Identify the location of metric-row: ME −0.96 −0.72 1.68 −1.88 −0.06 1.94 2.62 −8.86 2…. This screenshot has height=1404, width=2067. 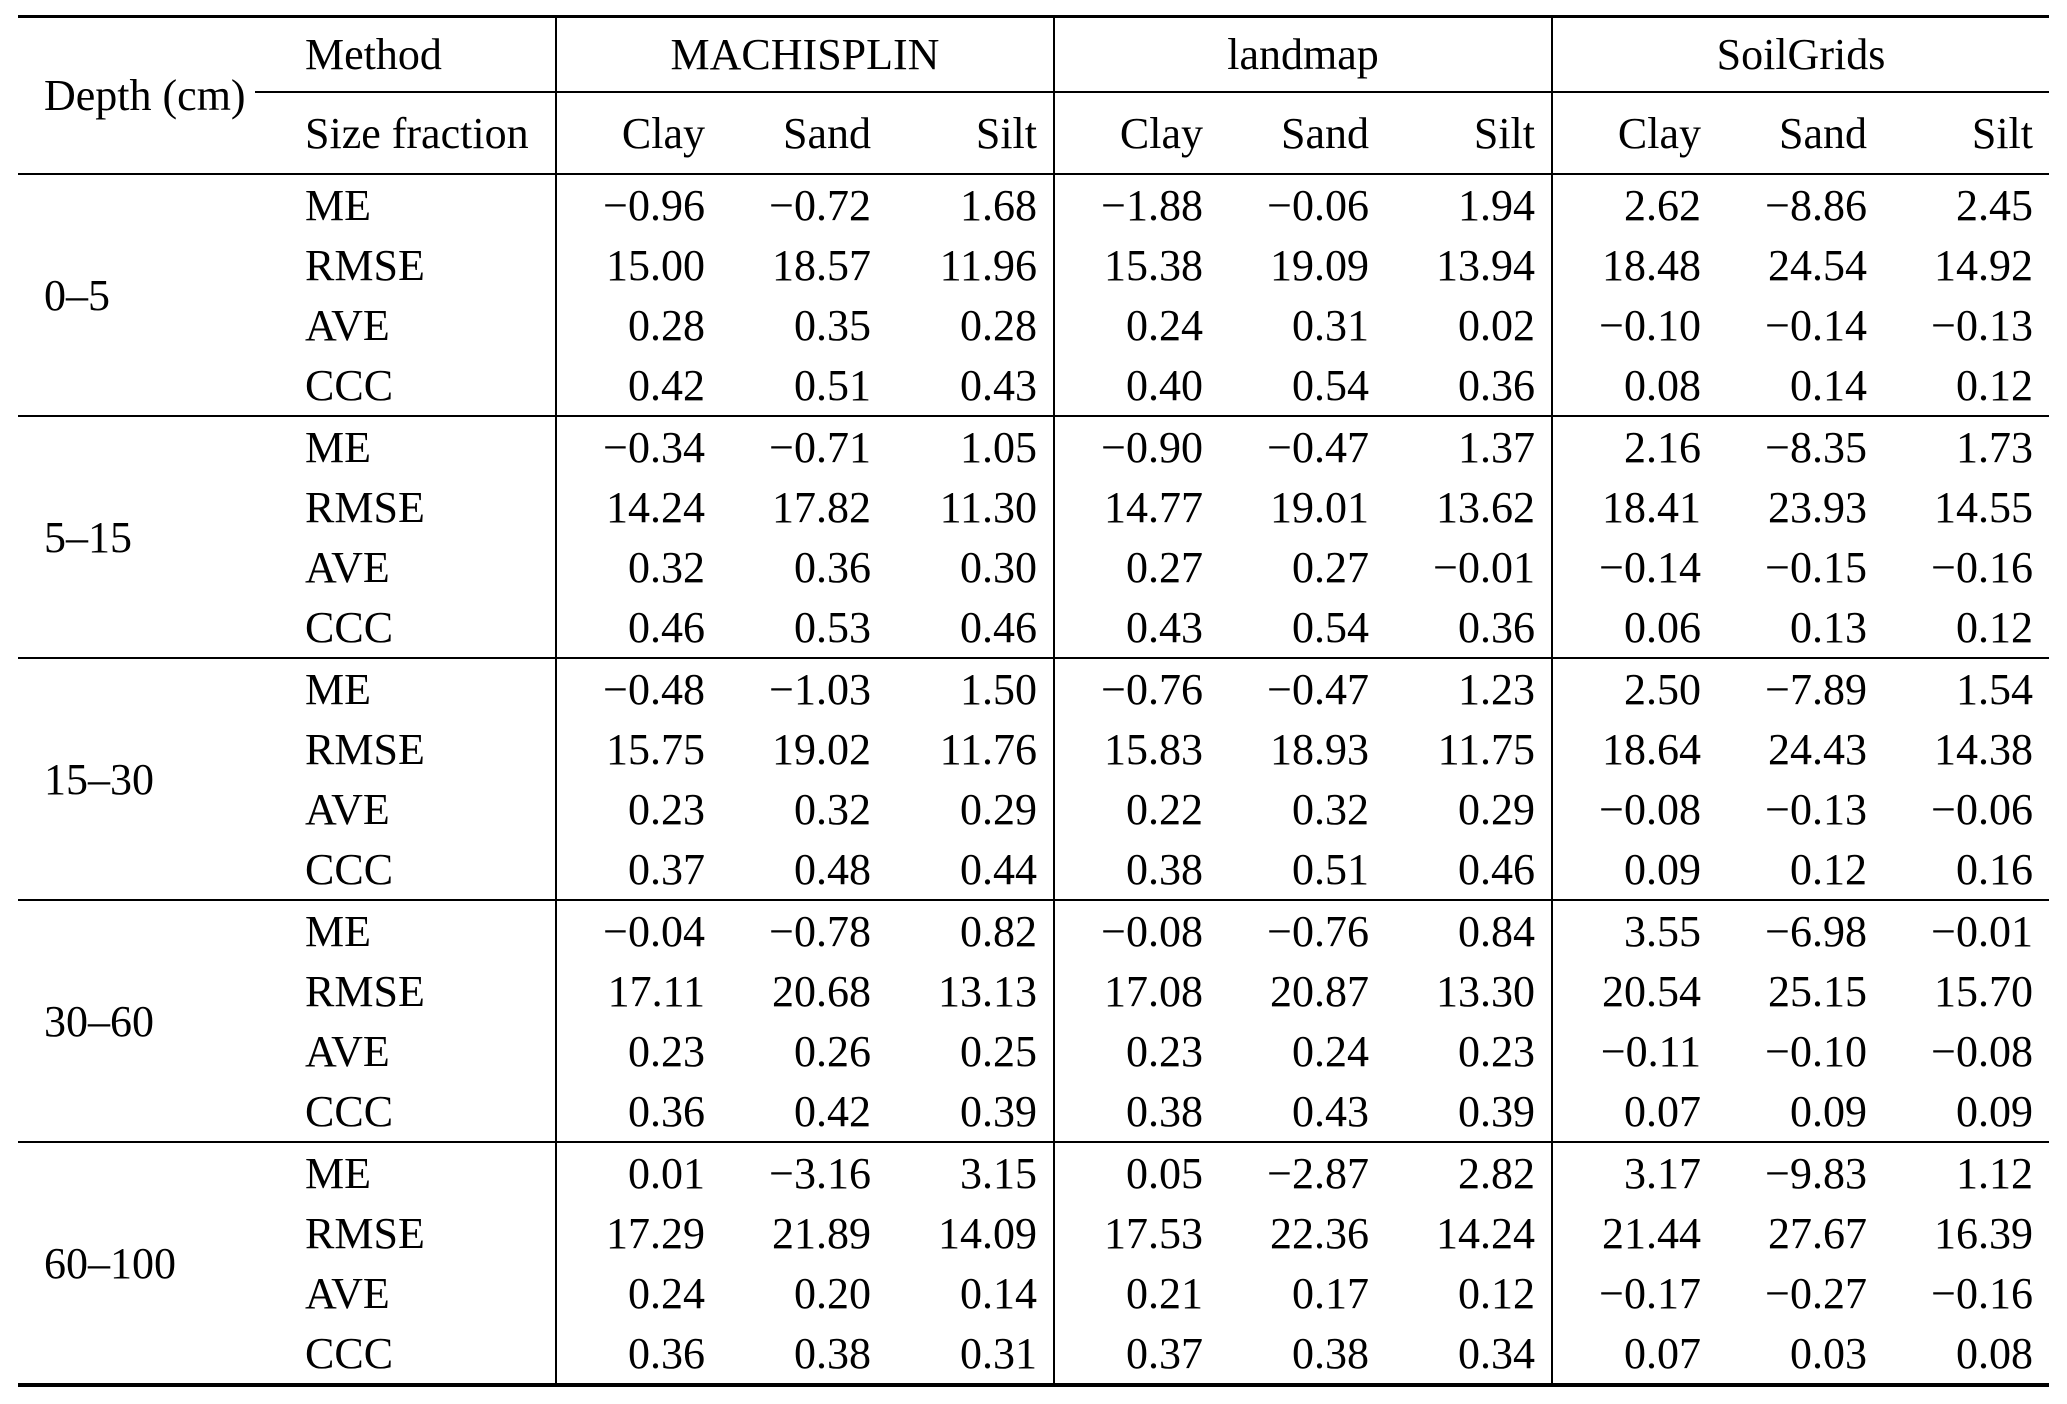
(1152, 205).